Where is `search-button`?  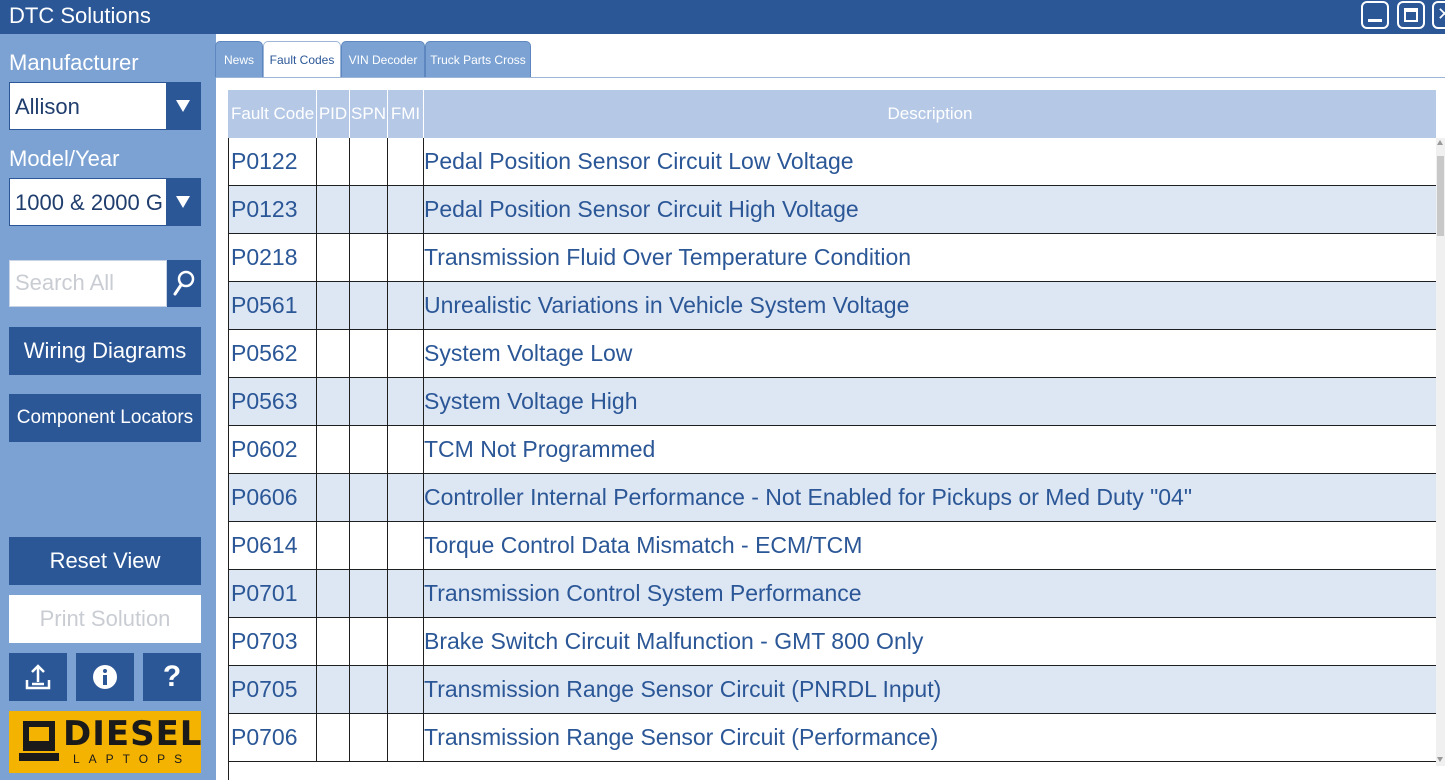
search-button is located at coordinates (184, 283).